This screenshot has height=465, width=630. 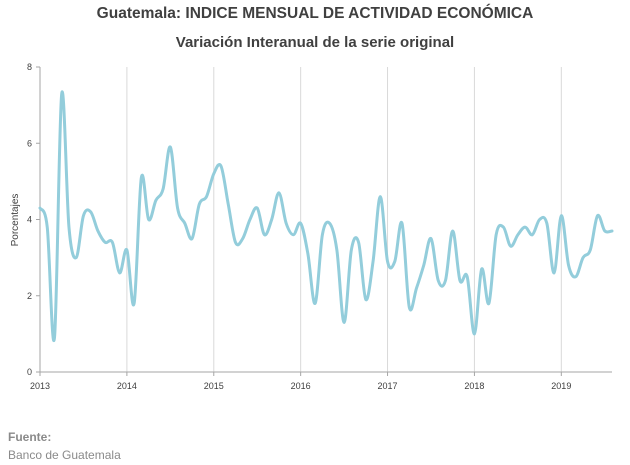 What do you see at coordinates (64, 455) in the screenshot?
I see `source-value: Banco de Guatemala` at bounding box center [64, 455].